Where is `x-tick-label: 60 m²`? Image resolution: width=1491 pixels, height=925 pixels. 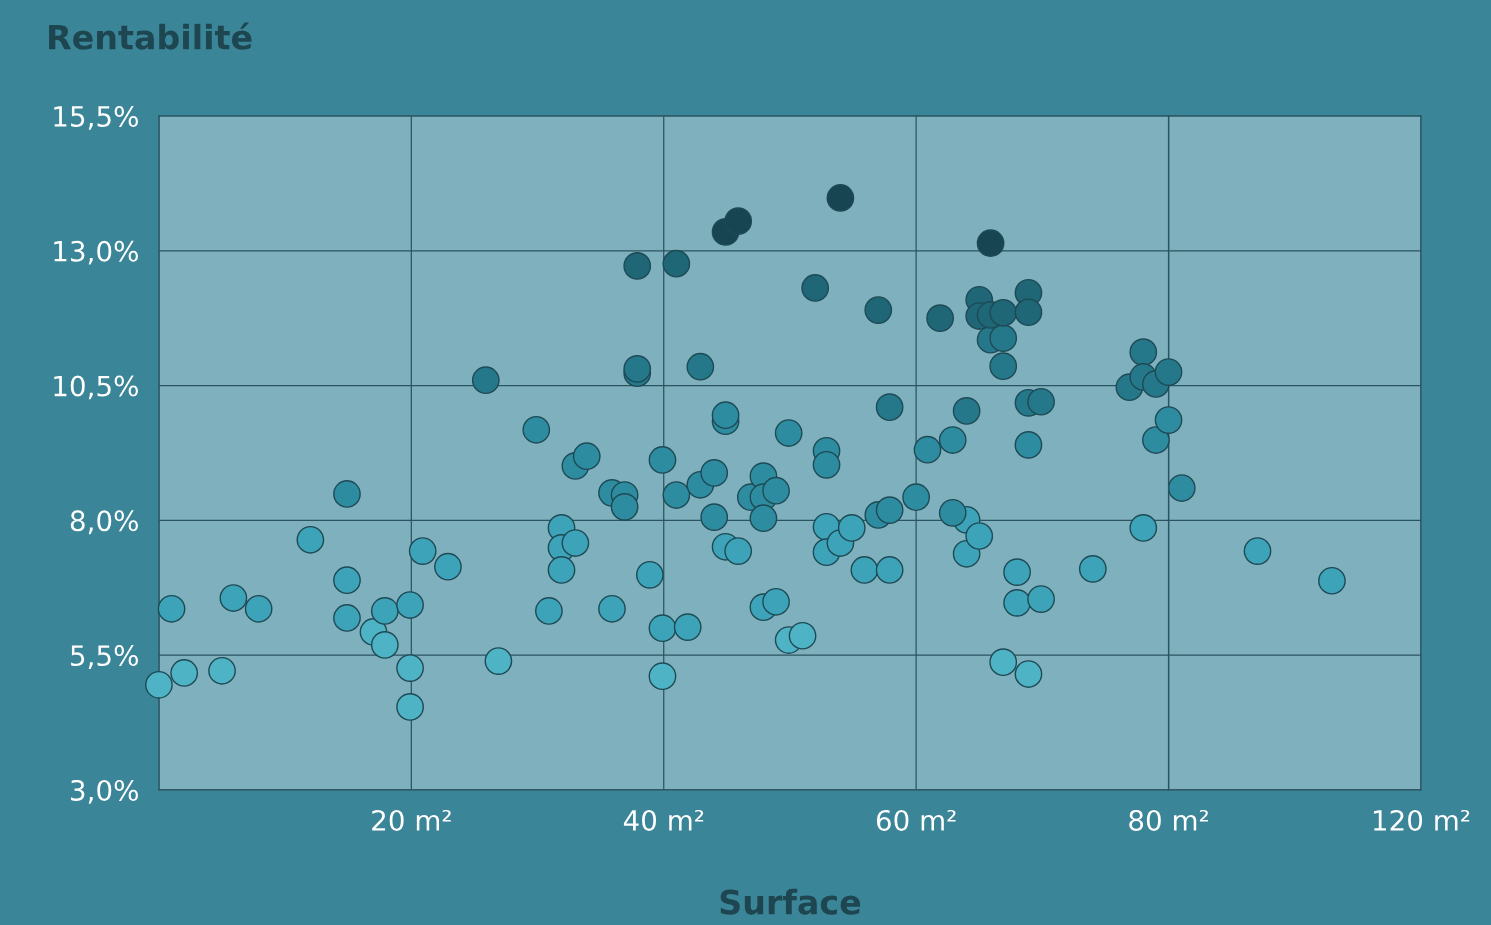
x-tick-label: 60 m² is located at coordinates (916, 820).